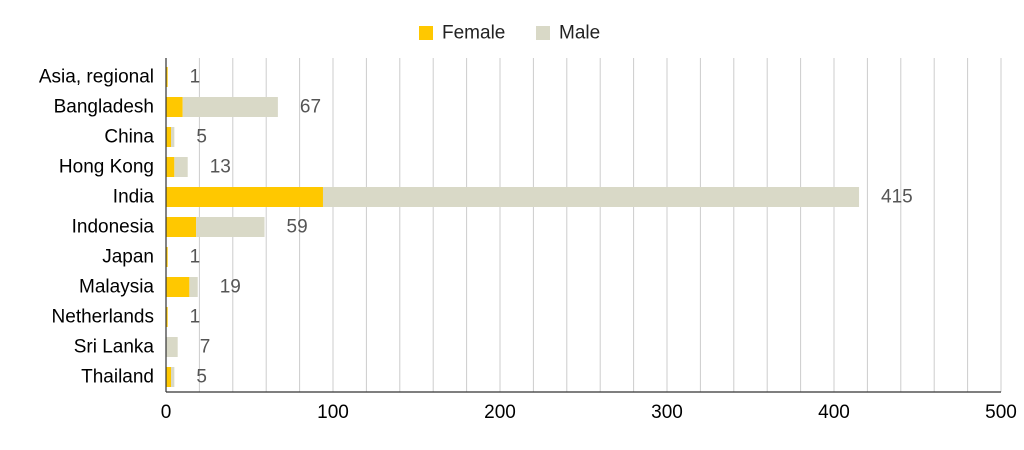 This screenshot has height=450, width=1024. What do you see at coordinates (589, 412) in the screenshot?
I see `x-axis-tick-labels: 0 100 200 300 400 500` at bounding box center [589, 412].